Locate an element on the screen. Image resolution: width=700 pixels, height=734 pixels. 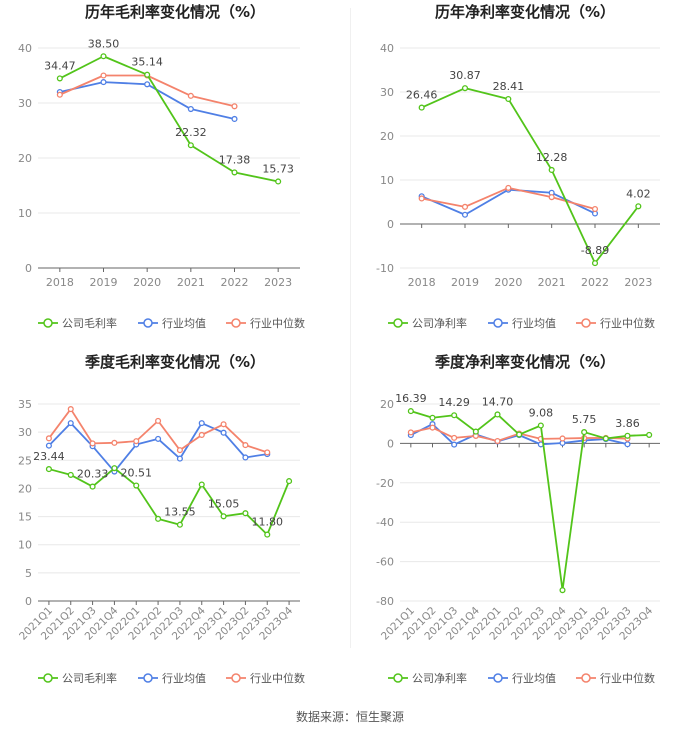
data-label: 34.47 is located at coordinates (60, 65).